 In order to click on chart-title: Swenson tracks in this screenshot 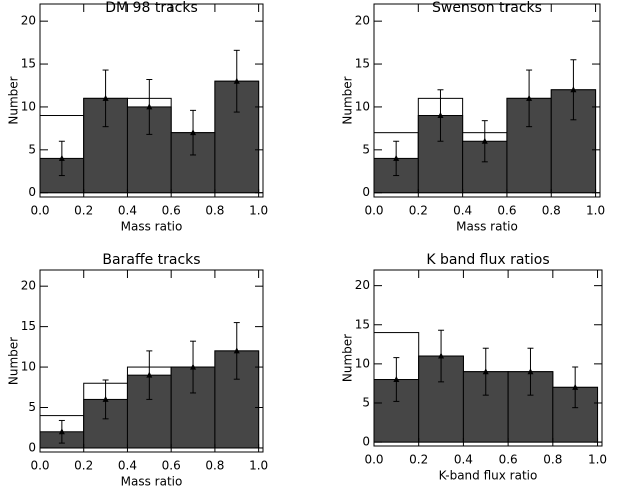, I will do `click(487, 8)`.